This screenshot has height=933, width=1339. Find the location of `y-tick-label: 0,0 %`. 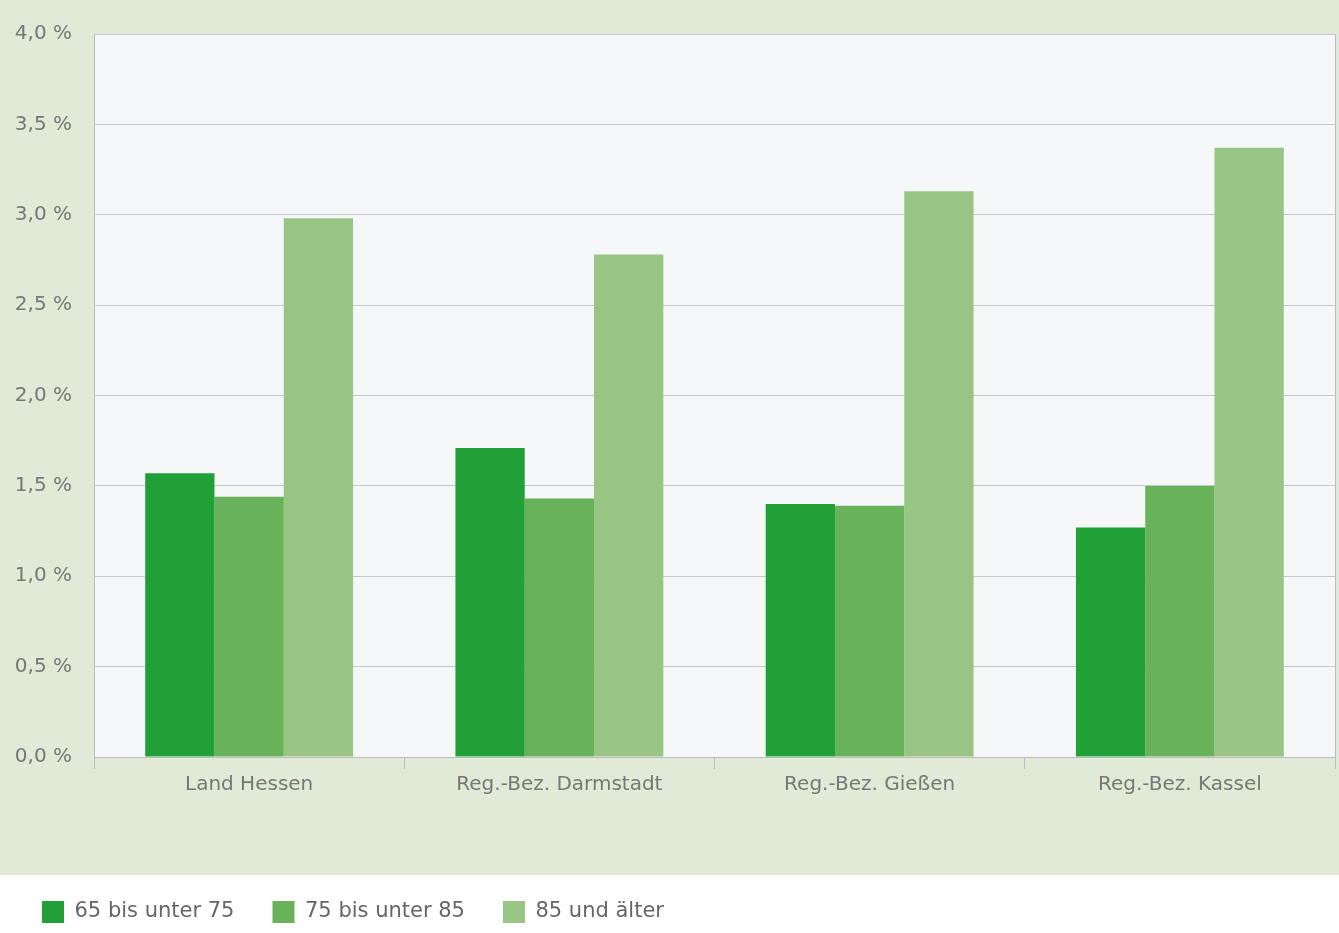

y-tick-label: 0,0 % is located at coordinates (43, 755).